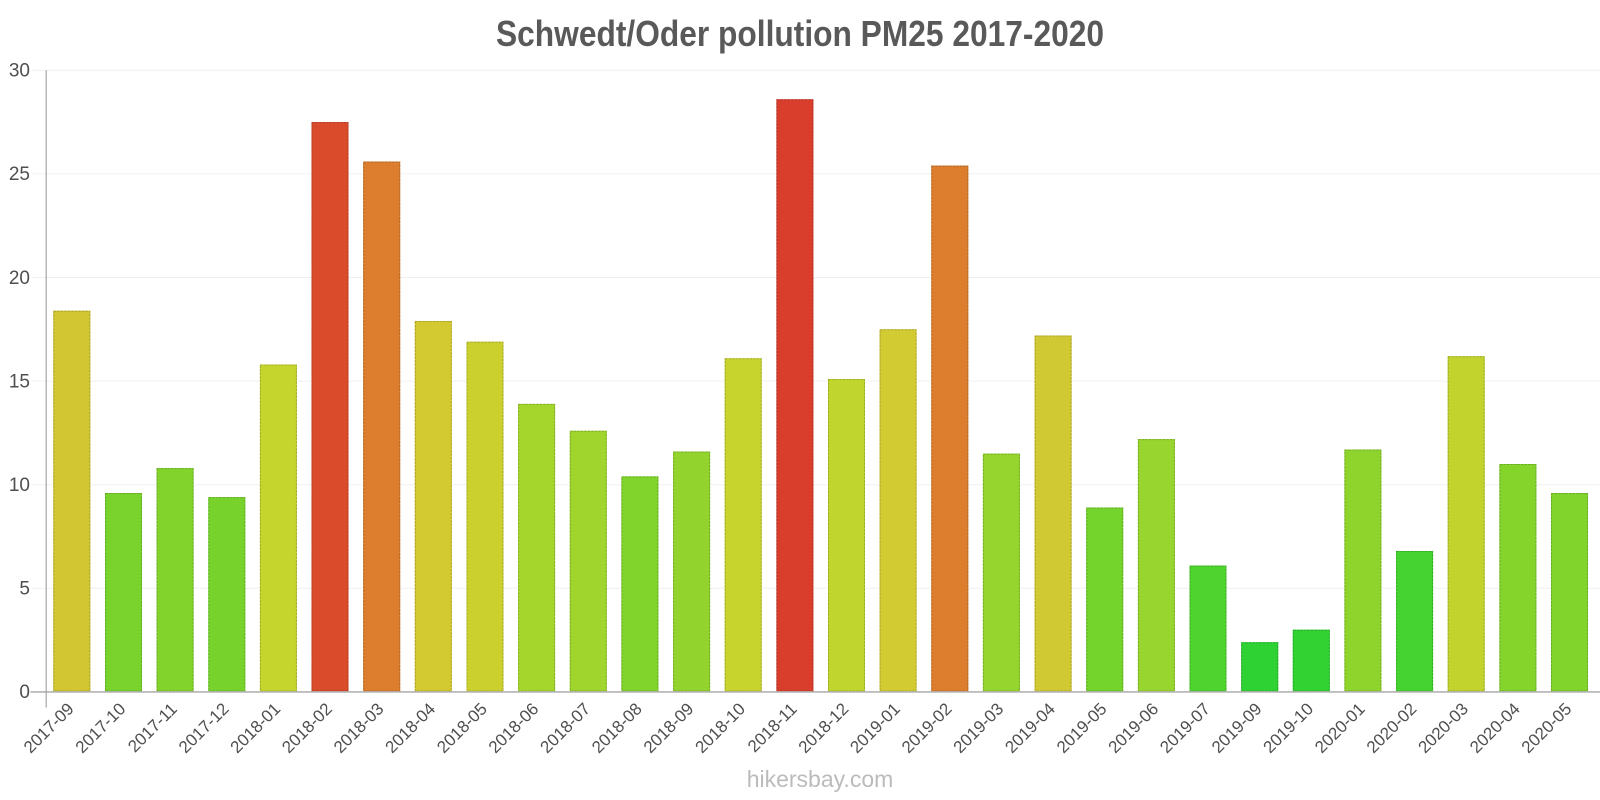 Image resolution: width=1600 pixels, height=800 pixels. Describe the element at coordinates (800, 33) in the screenshot. I see `svg-text:Schwedt/Oder pollution PM25 20: Schwedt/Oder pollution PM25 2017-2020` at that location.